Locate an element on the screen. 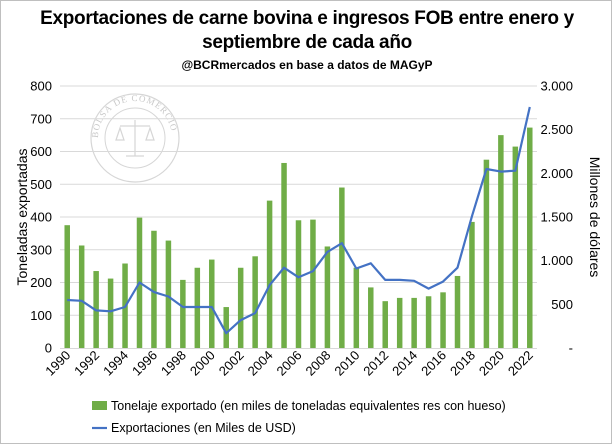 The width and height of the screenshot is (614, 446). bar-1997 is located at coordinates (168, 294).